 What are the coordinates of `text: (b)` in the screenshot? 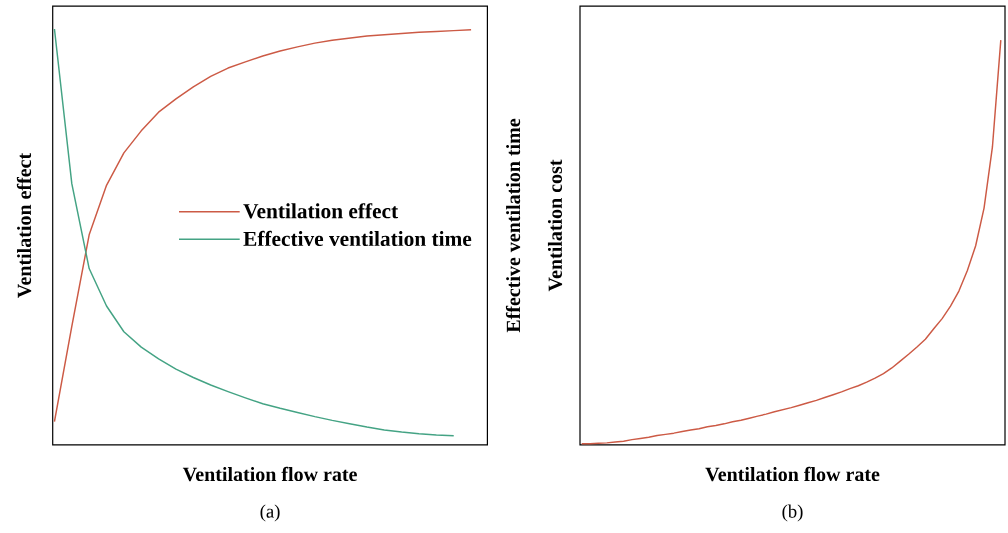 It's located at (792, 513).